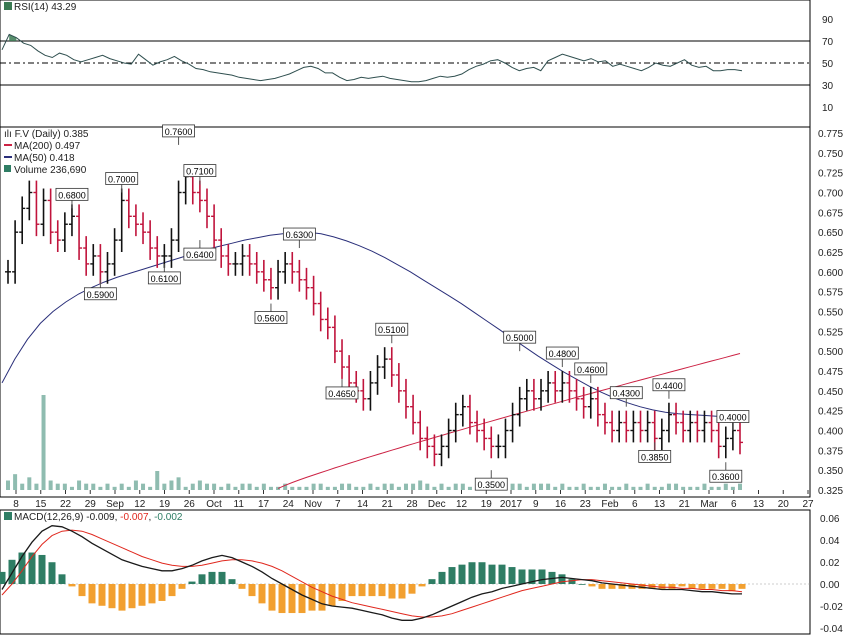 This screenshot has width=851, height=635. I want to click on date-tick-label: 26, so click(190, 504).